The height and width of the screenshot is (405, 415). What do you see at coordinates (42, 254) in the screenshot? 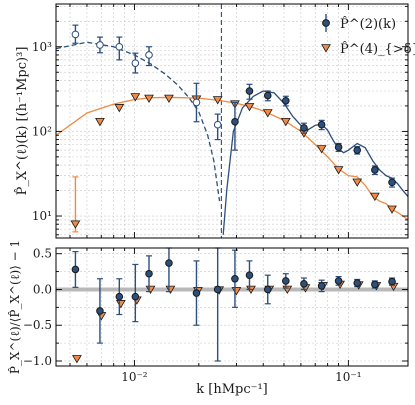
I see `bottom-y-tick-label: 0.5` at bounding box center [42, 254].